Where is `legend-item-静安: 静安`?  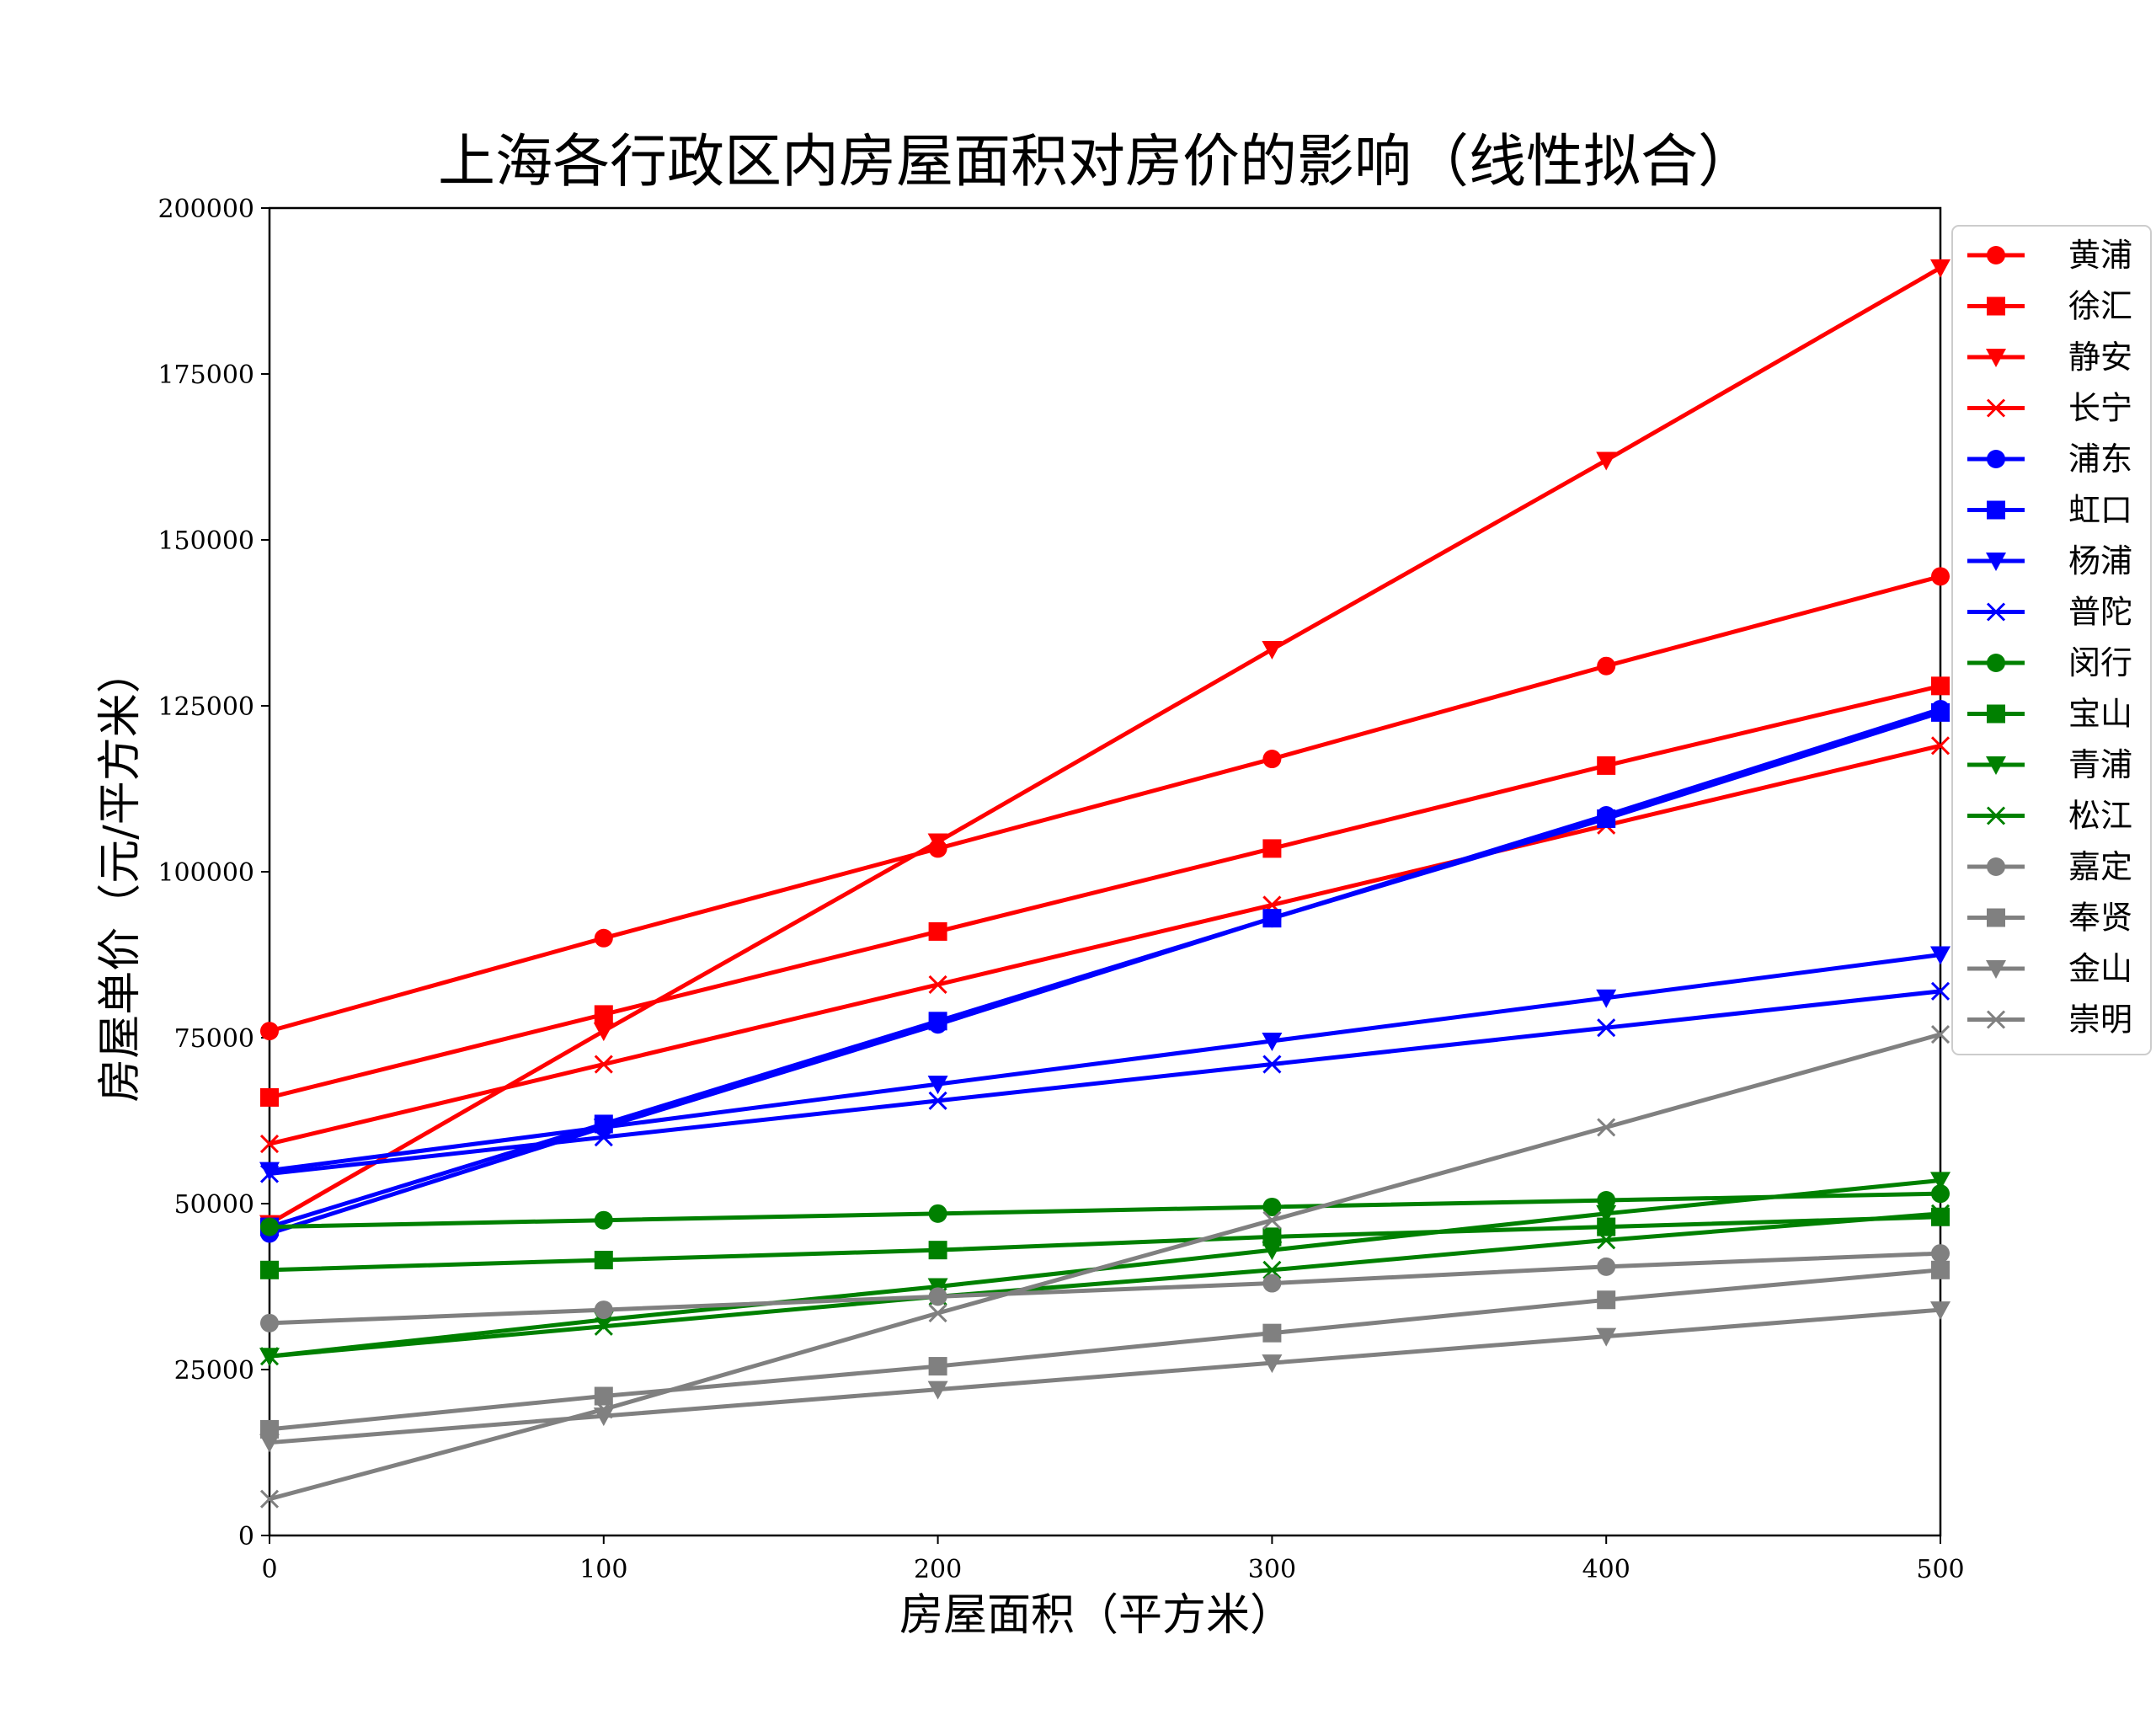
legend-item-静安: 静安 is located at coordinates (2049, 357).